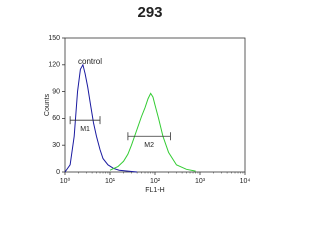 Image resolution: width=320 pixels, height=240 pixels. I want to click on x-tick-label: 10³, so click(200, 181).